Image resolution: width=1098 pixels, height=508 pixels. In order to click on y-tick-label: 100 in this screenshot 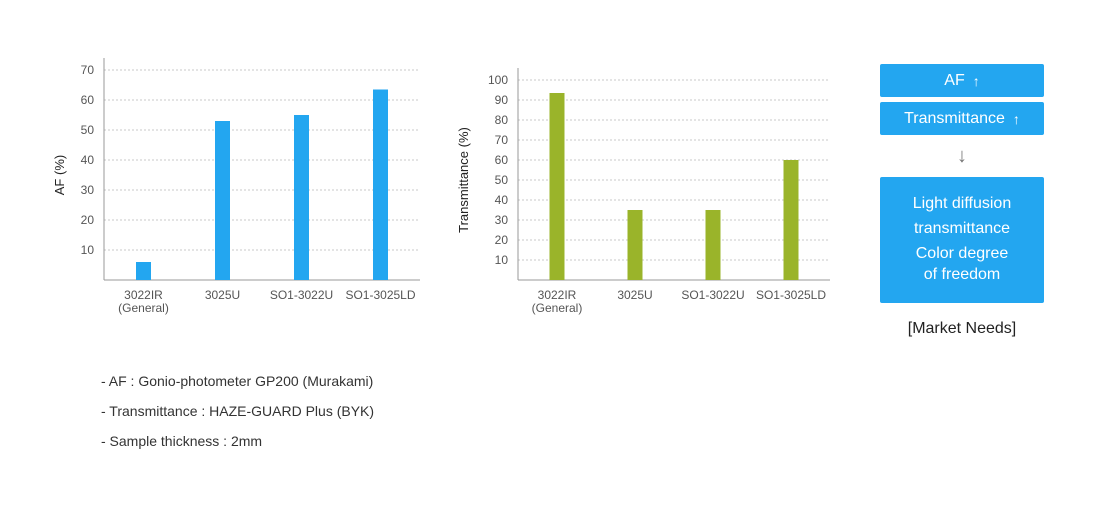, I will do `click(498, 80)`.